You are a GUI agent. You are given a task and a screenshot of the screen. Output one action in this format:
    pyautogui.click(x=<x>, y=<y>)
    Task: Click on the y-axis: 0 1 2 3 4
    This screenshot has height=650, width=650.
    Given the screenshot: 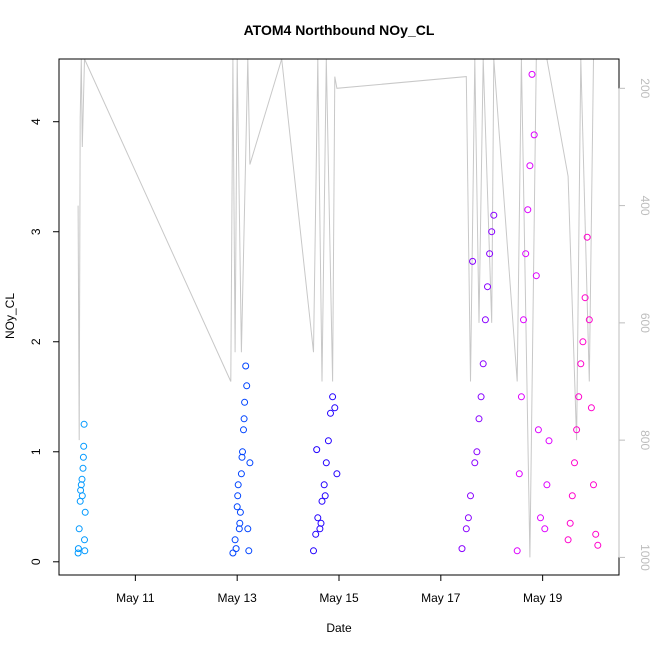 What is the action you would take?
    pyautogui.click(x=44, y=341)
    